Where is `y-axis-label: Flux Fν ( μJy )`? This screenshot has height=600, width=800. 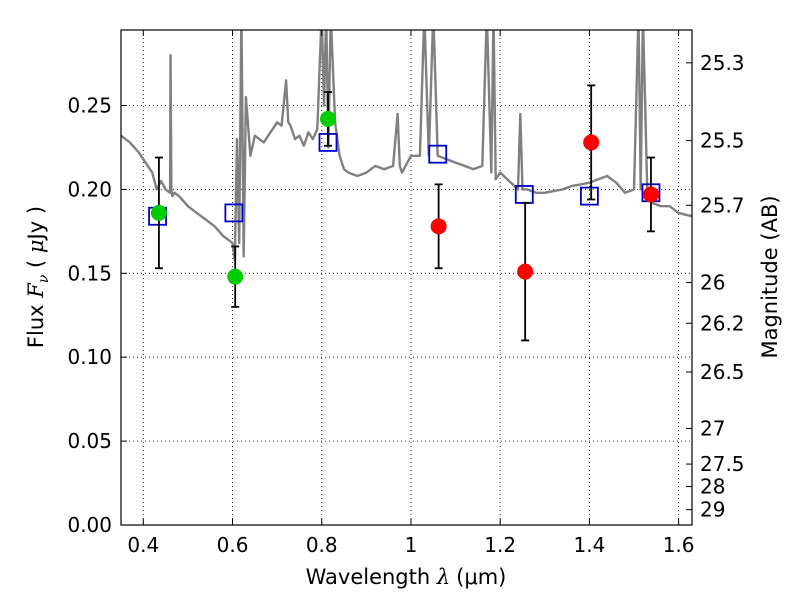
y-axis-label: Flux Fν ( μJy ) is located at coordinates (38, 277).